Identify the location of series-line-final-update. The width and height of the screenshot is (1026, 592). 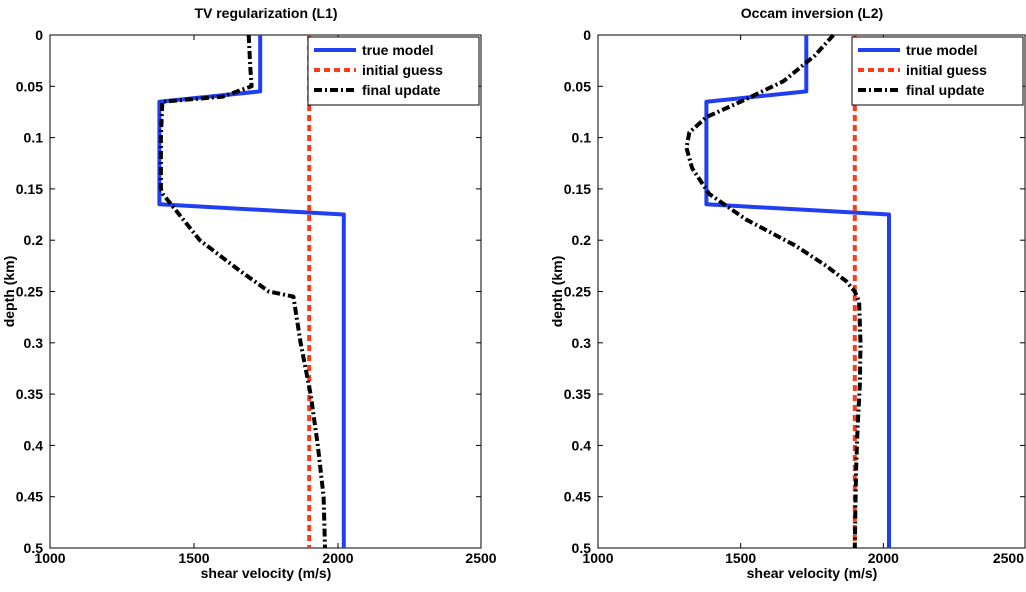
(242, 291).